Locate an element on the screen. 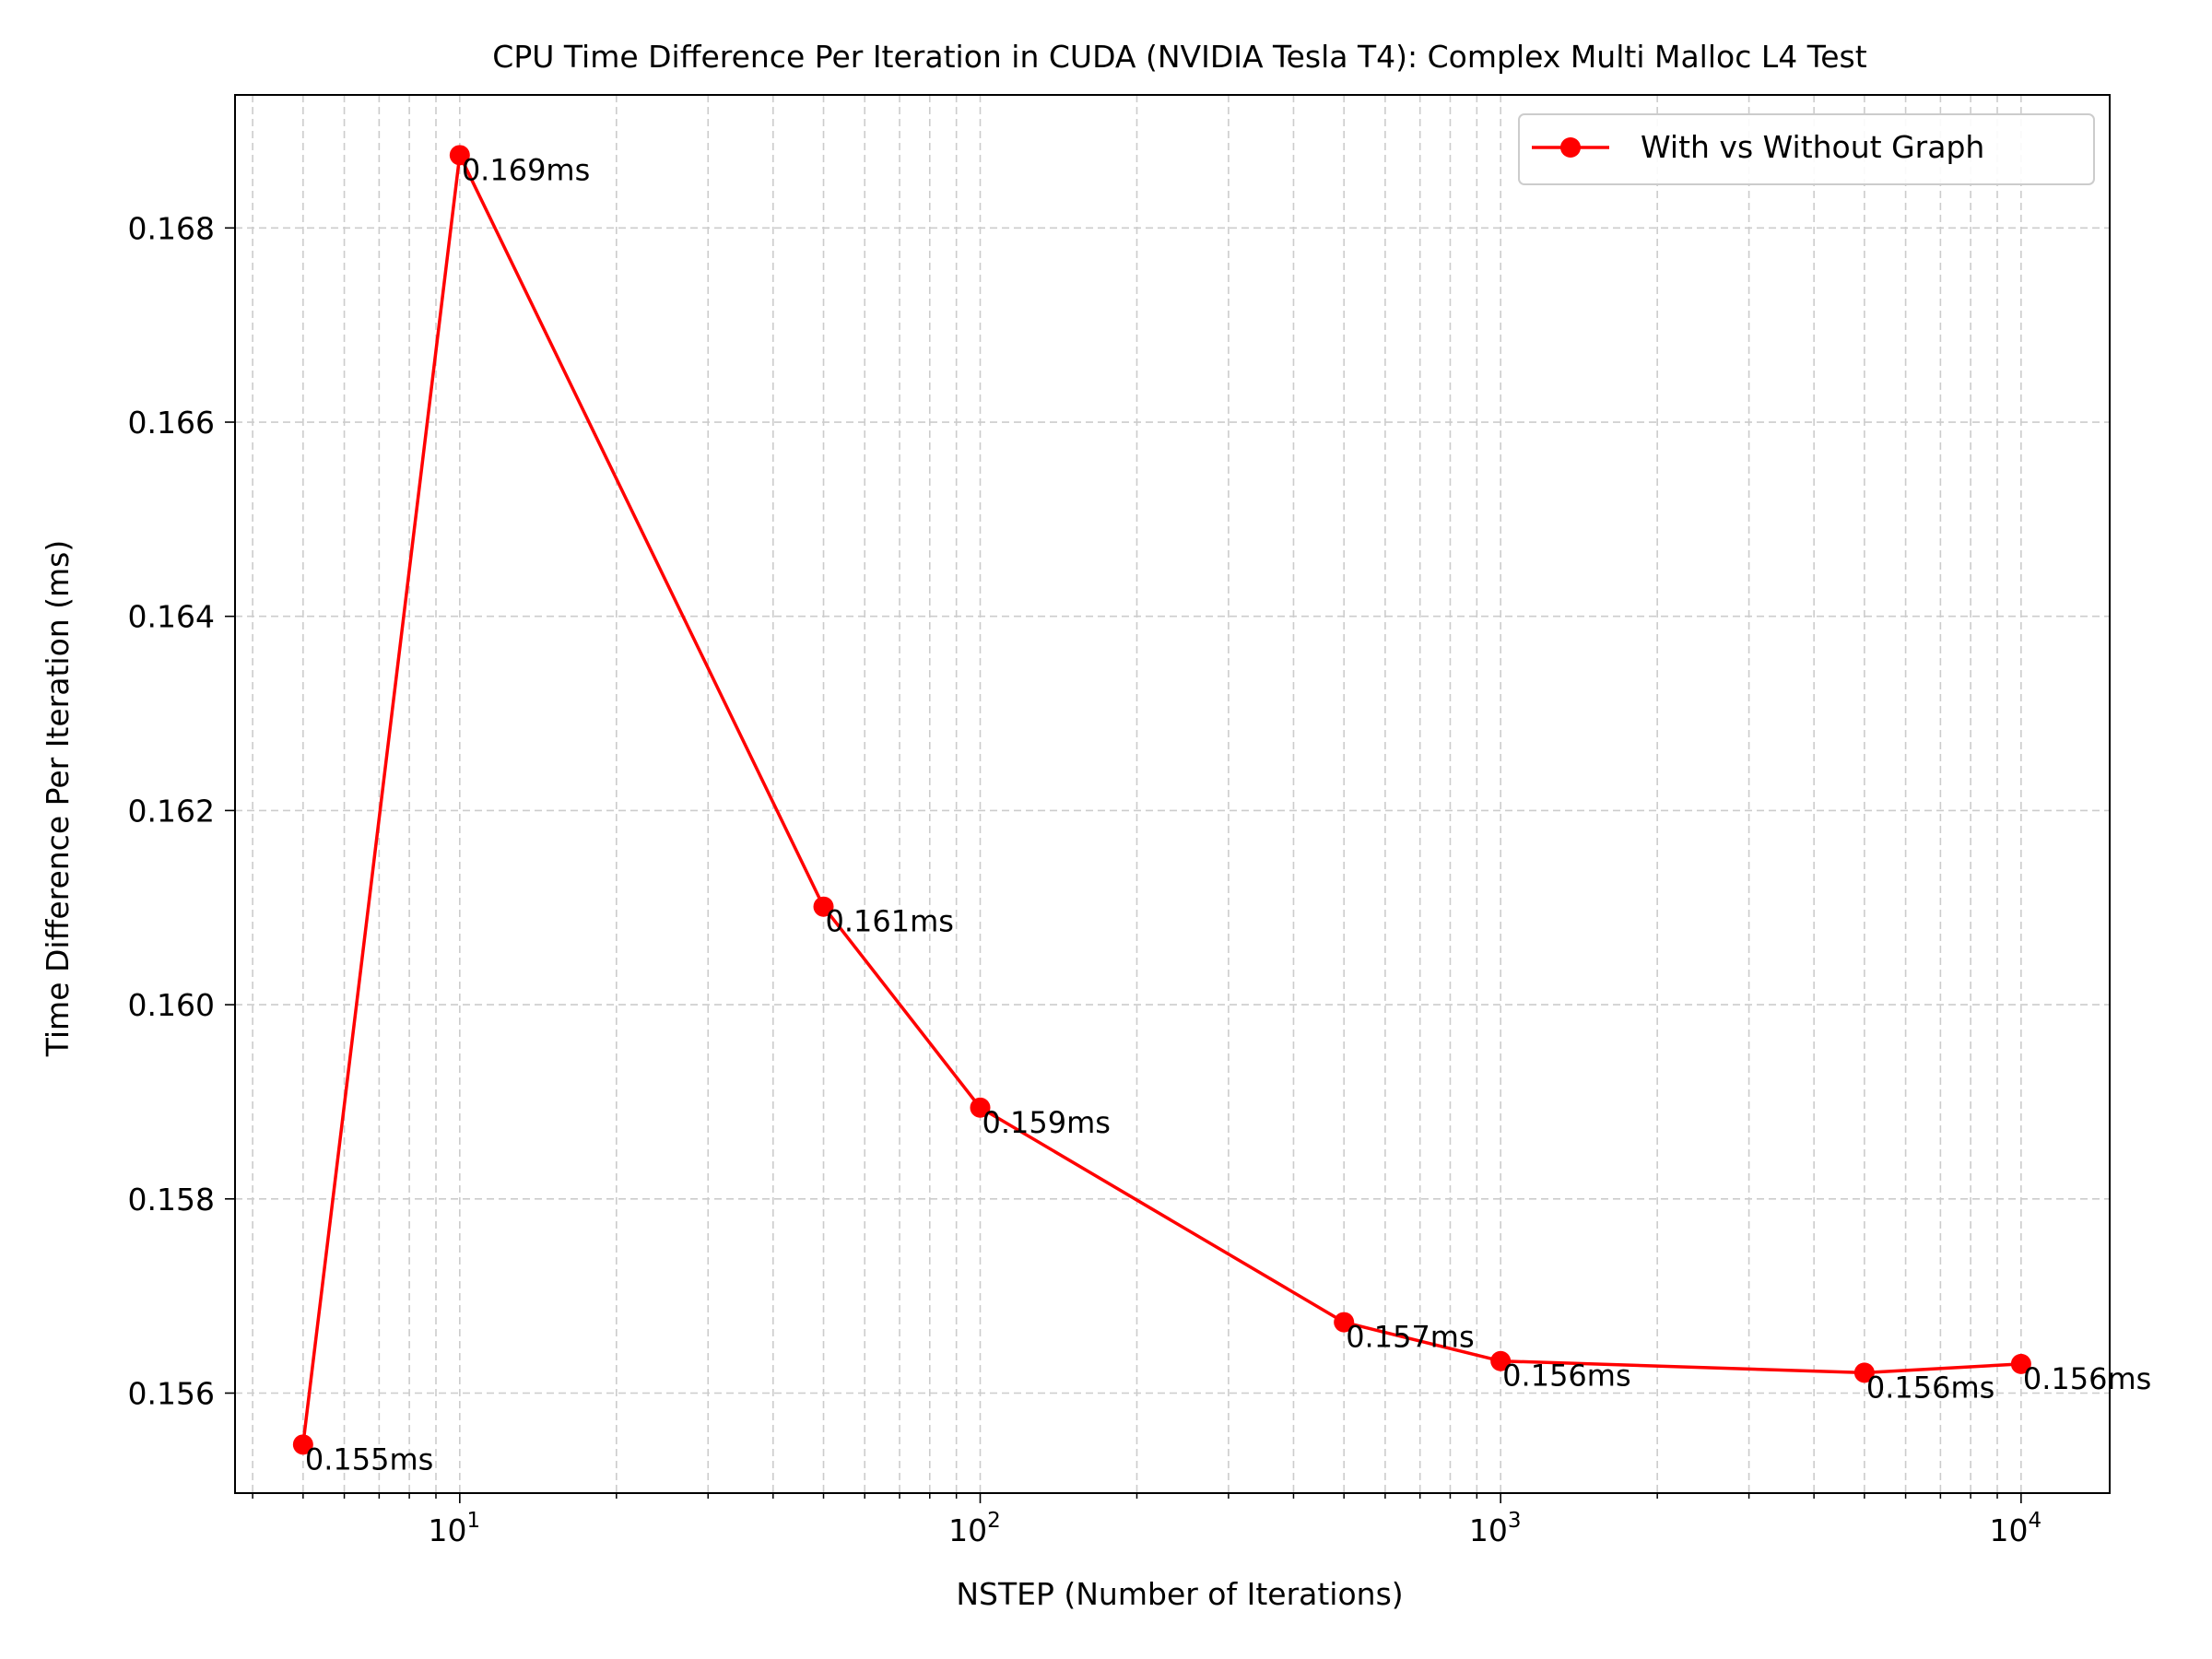 This screenshot has width=2212, height=1659. legend: With vs Without Graph is located at coordinates (1806, 149).